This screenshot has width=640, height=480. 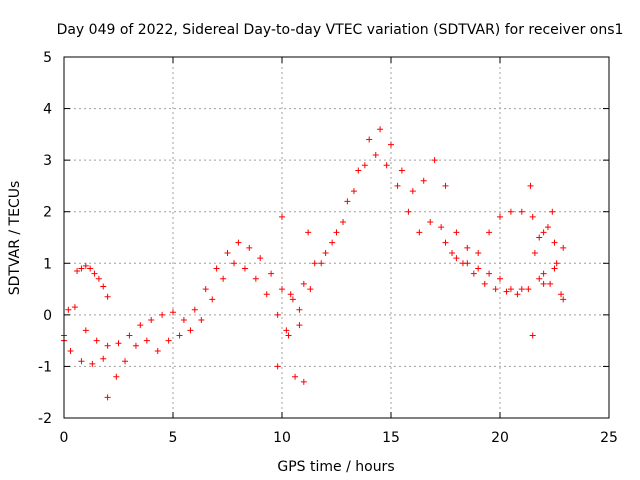 I want to click on x-tick-label: 15, so click(x=391, y=438).